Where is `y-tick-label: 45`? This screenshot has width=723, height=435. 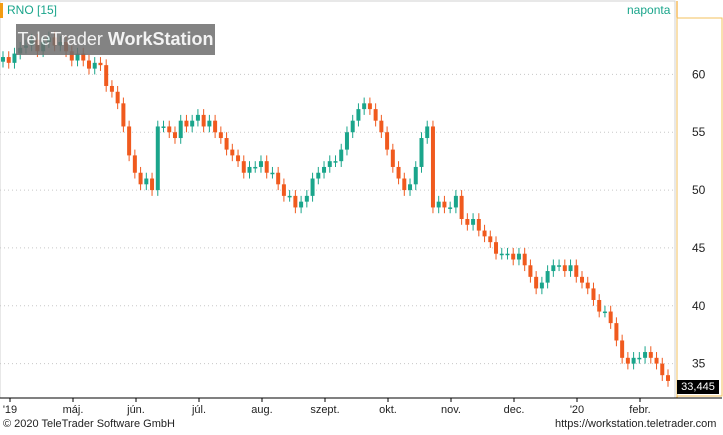
y-tick-label: 45 is located at coordinates (699, 248).